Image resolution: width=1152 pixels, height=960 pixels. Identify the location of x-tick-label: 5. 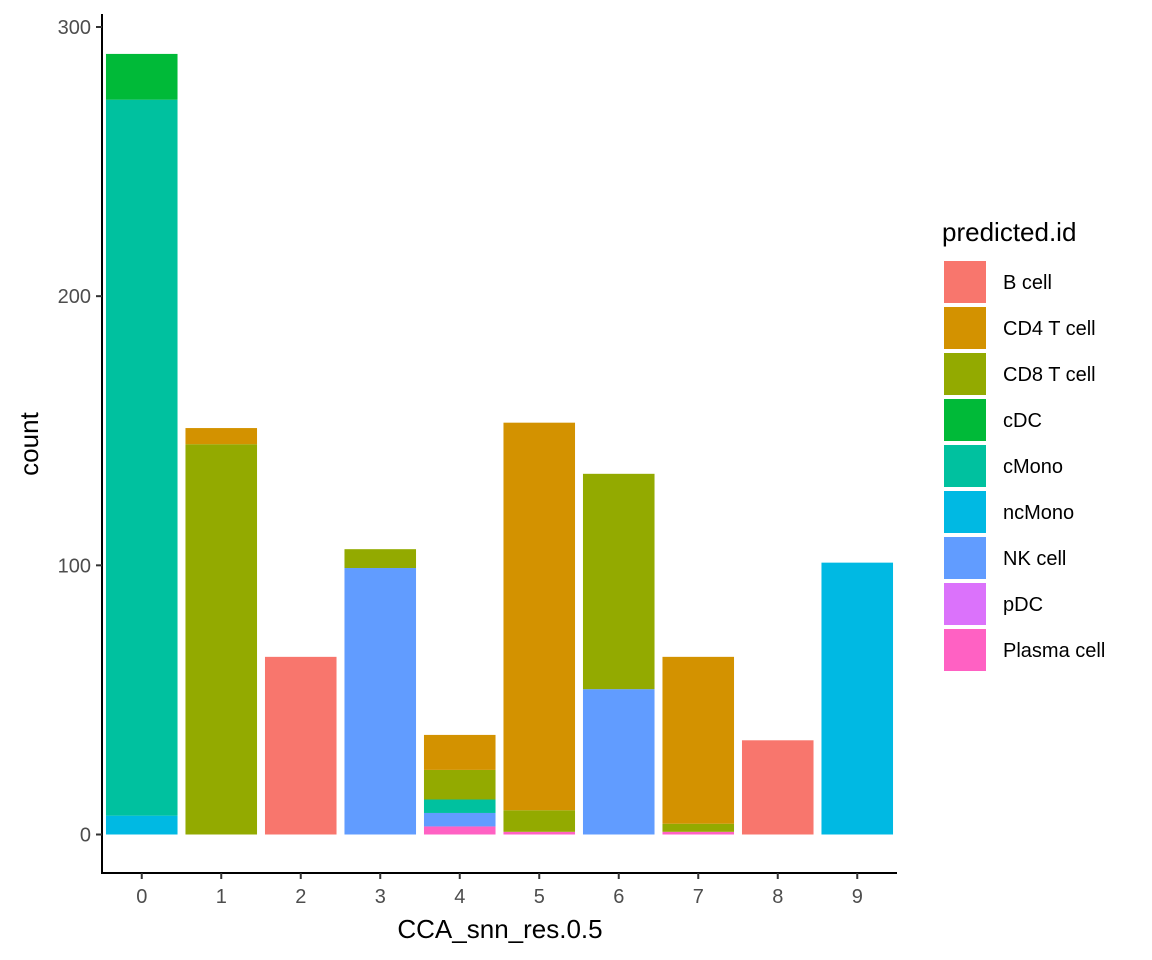
(539, 897).